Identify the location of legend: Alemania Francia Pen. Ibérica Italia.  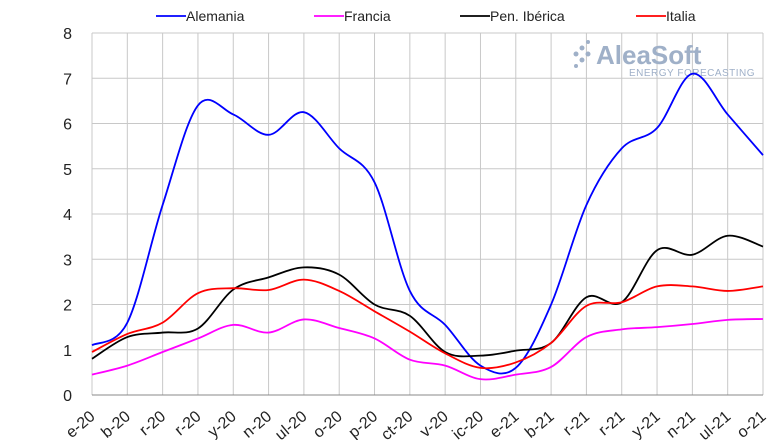
(426, 16).